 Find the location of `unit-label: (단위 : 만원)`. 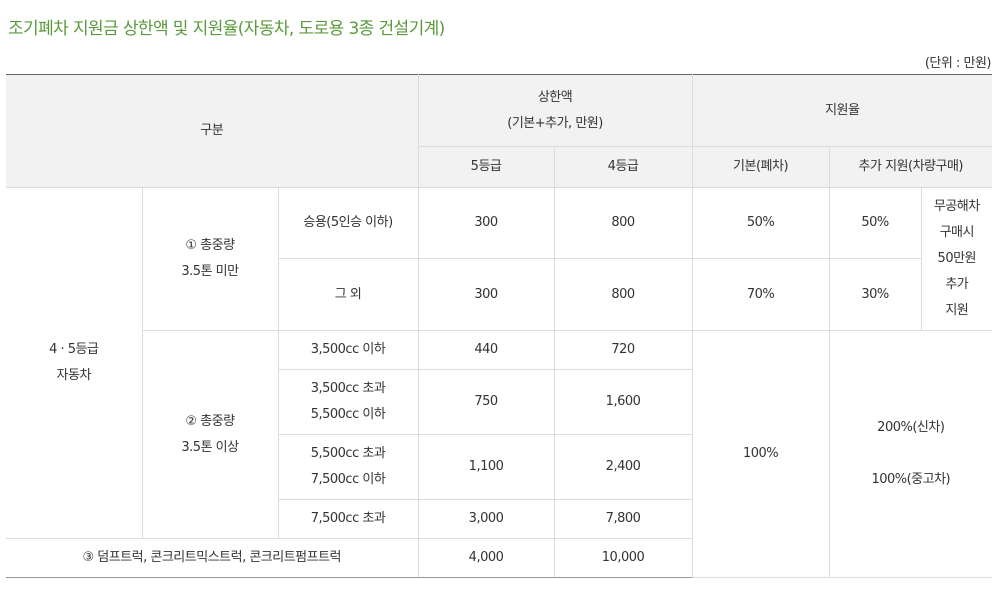

unit-label: (단위 : 만원) is located at coordinates (958, 63).